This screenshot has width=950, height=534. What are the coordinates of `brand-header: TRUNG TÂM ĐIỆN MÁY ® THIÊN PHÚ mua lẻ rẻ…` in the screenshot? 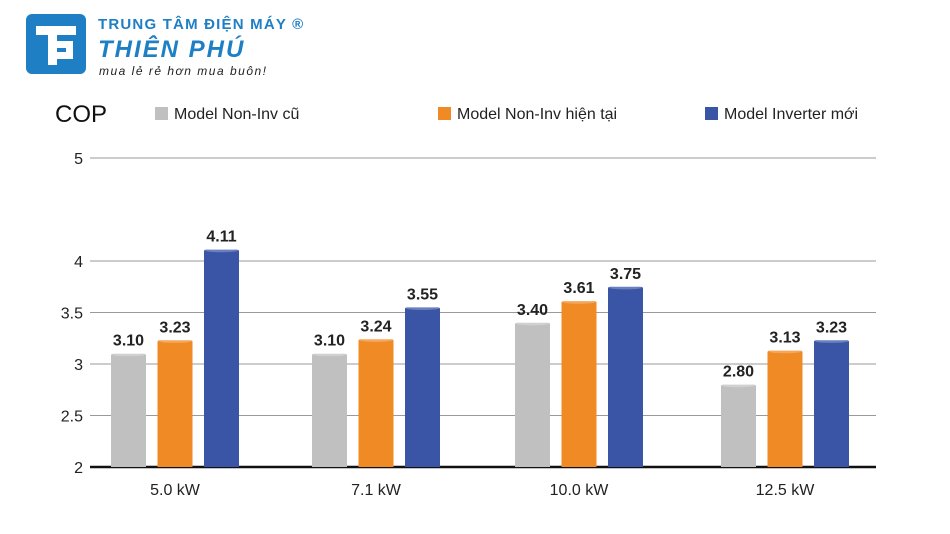 It's located at (210, 45).